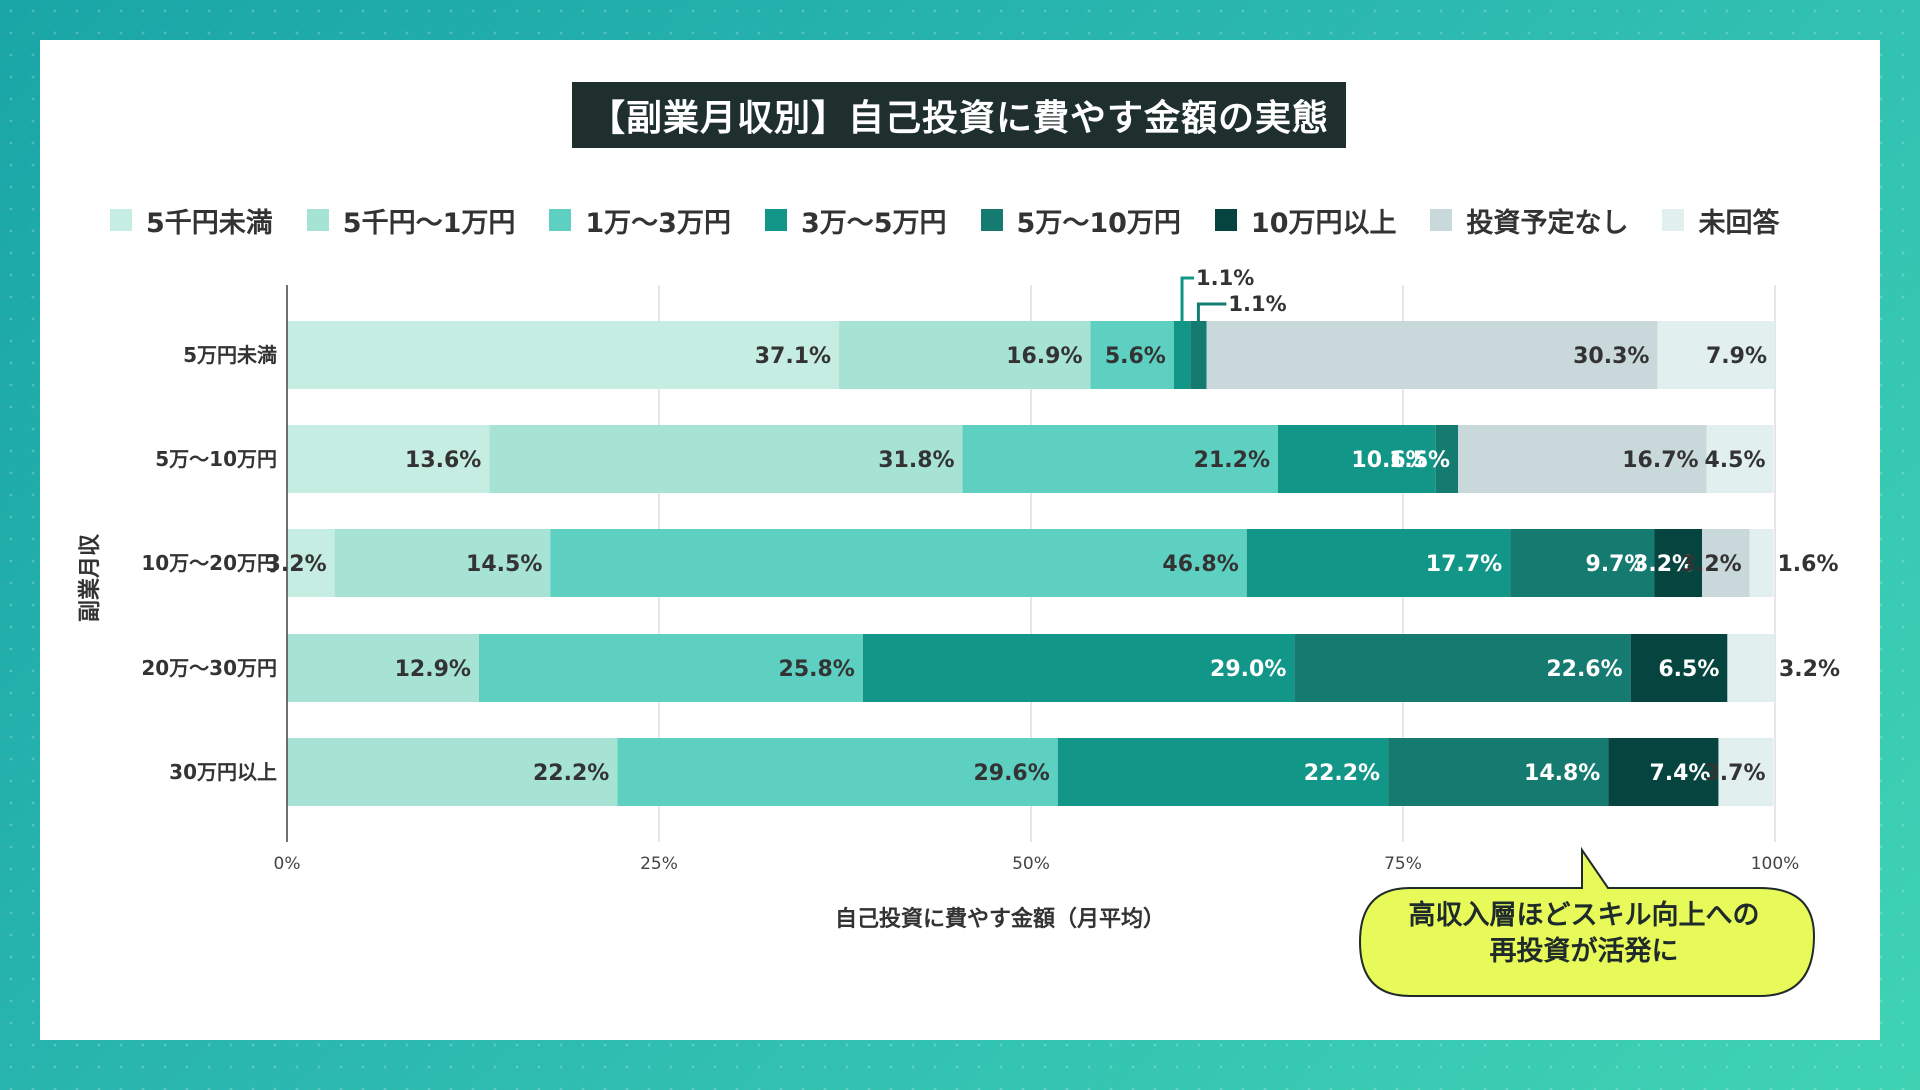 The width and height of the screenshot is (1920, 1090). Describe the element at coordinates (1547, 223) in the screenshot. I see `legend-label: 投資予定なし` at that location.